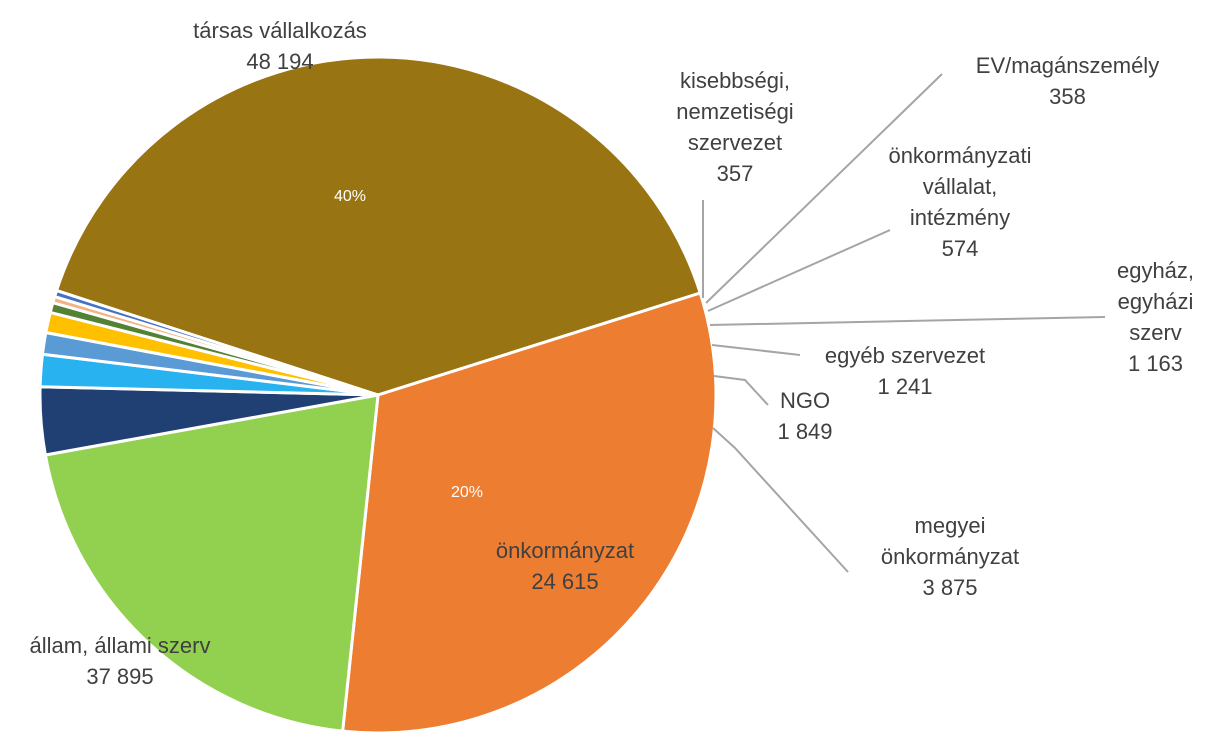  I want to click on slice-label: önkormányzati vállalat, intézmény 574, so click(960, 202).